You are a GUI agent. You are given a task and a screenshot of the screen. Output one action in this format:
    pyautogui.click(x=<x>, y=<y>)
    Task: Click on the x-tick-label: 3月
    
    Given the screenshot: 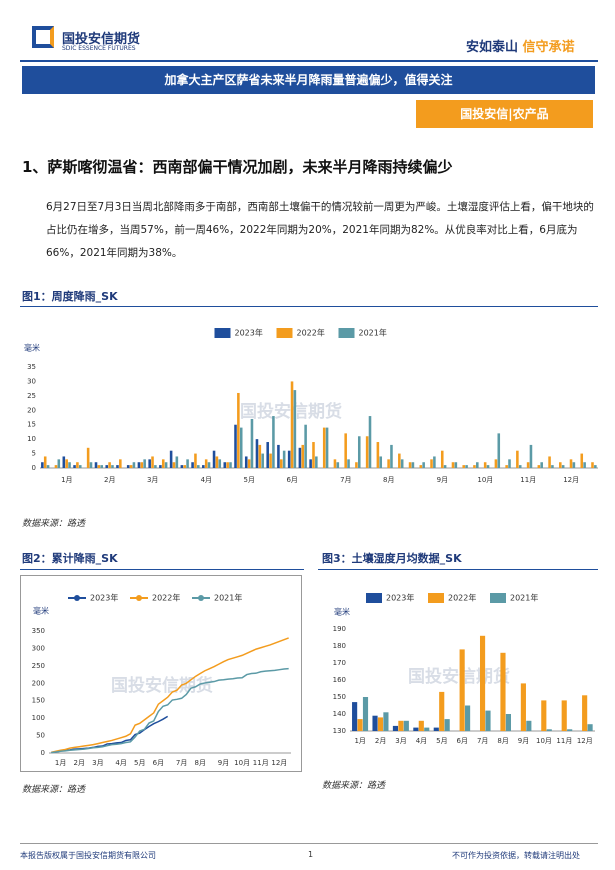 What is the action you would take?
    pyautogui.click(x=400, y=741)
    